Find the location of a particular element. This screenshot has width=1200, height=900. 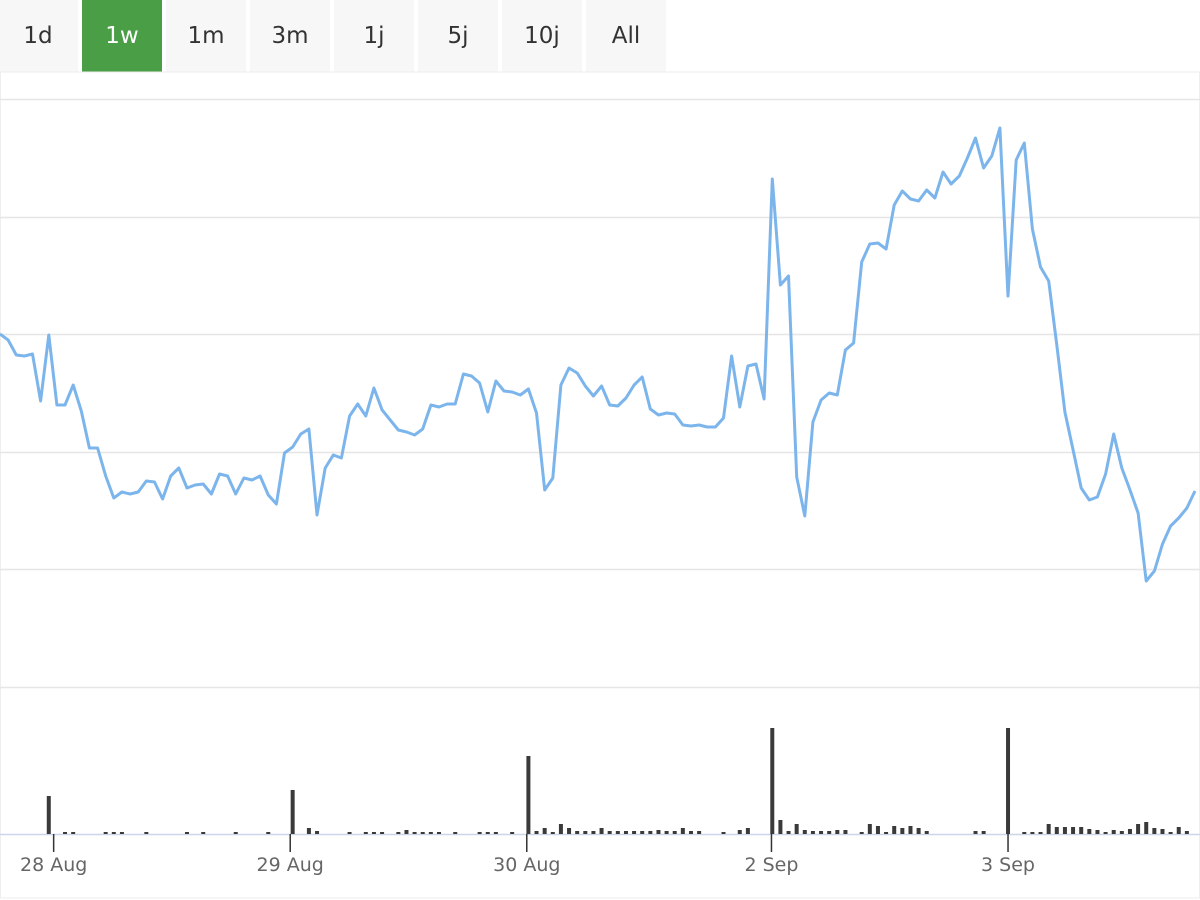

x-tick-label: 30 Aug is located at coordinates (526, 865).